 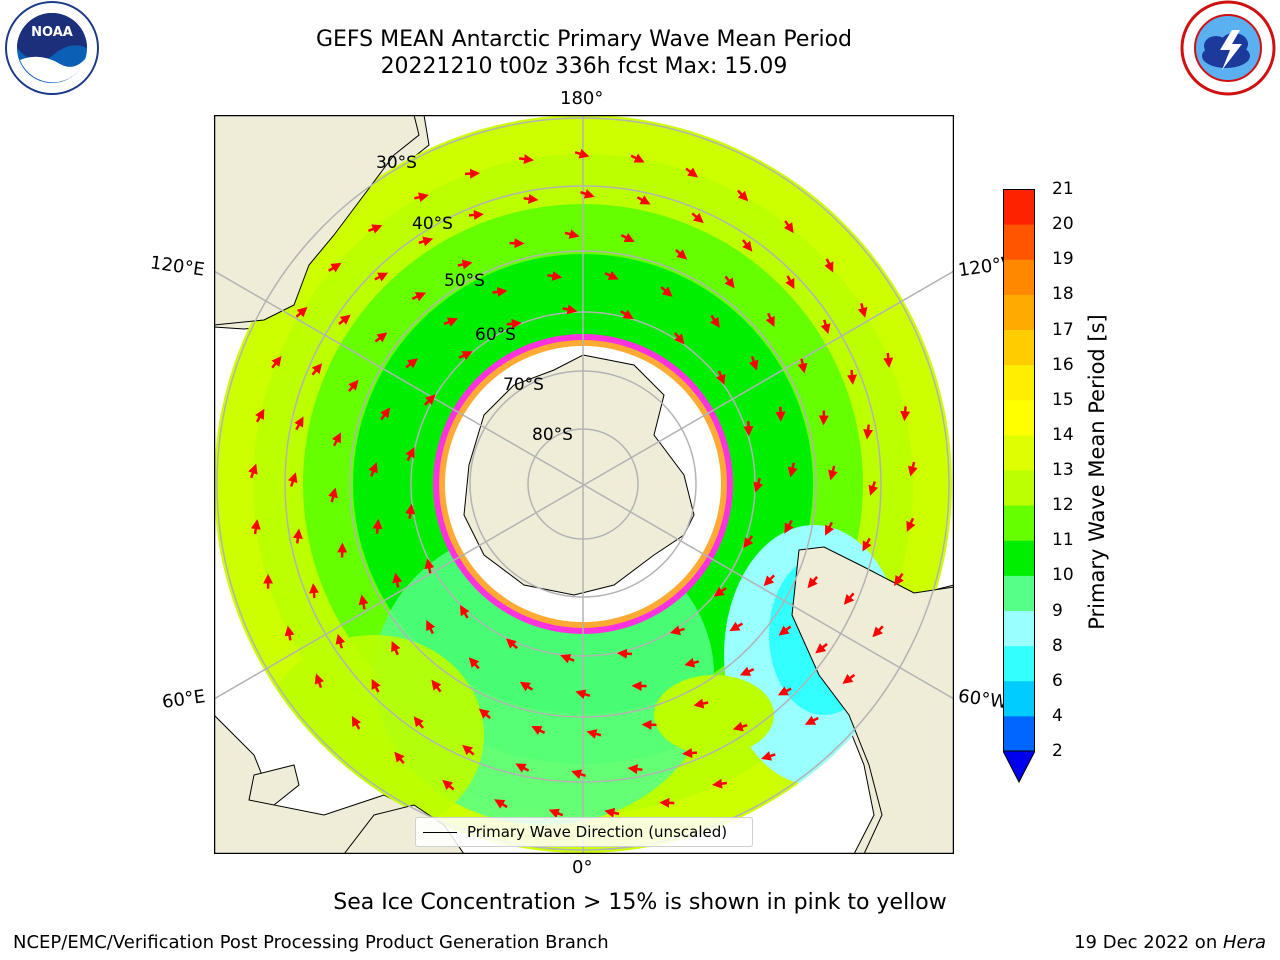 I want to click on footer-date-text: 19 Dec 2022 on, so click(x=1148, y=942).